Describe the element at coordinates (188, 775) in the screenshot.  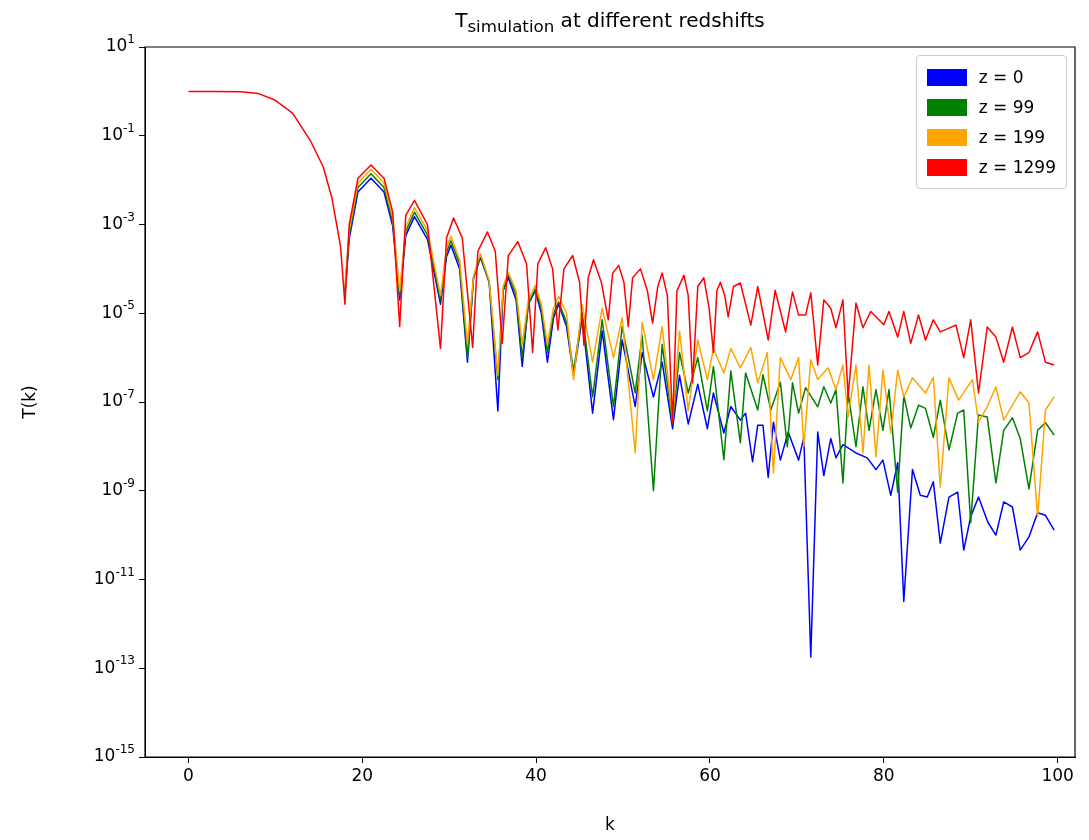
I see `x-tick-label: 0` at that location.